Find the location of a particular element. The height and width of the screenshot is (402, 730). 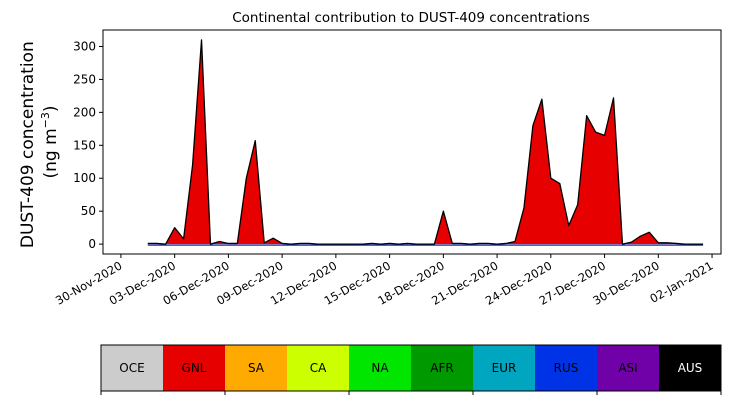

colorbar-cell-oce is located at coordinates (132, 368).